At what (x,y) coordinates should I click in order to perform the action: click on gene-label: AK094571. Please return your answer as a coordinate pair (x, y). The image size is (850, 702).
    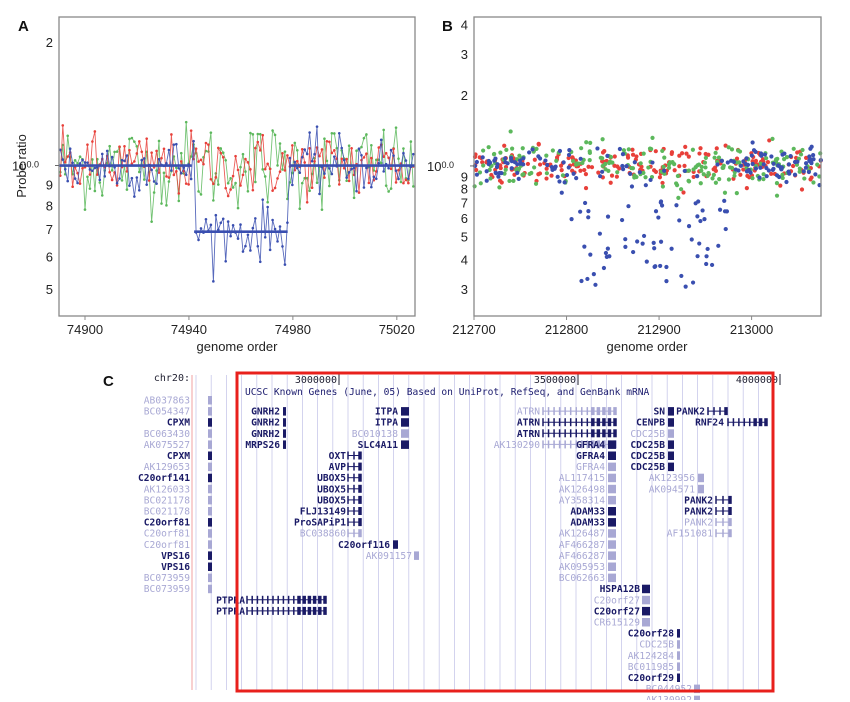
    Looking at the image, I should click on (672, 489).